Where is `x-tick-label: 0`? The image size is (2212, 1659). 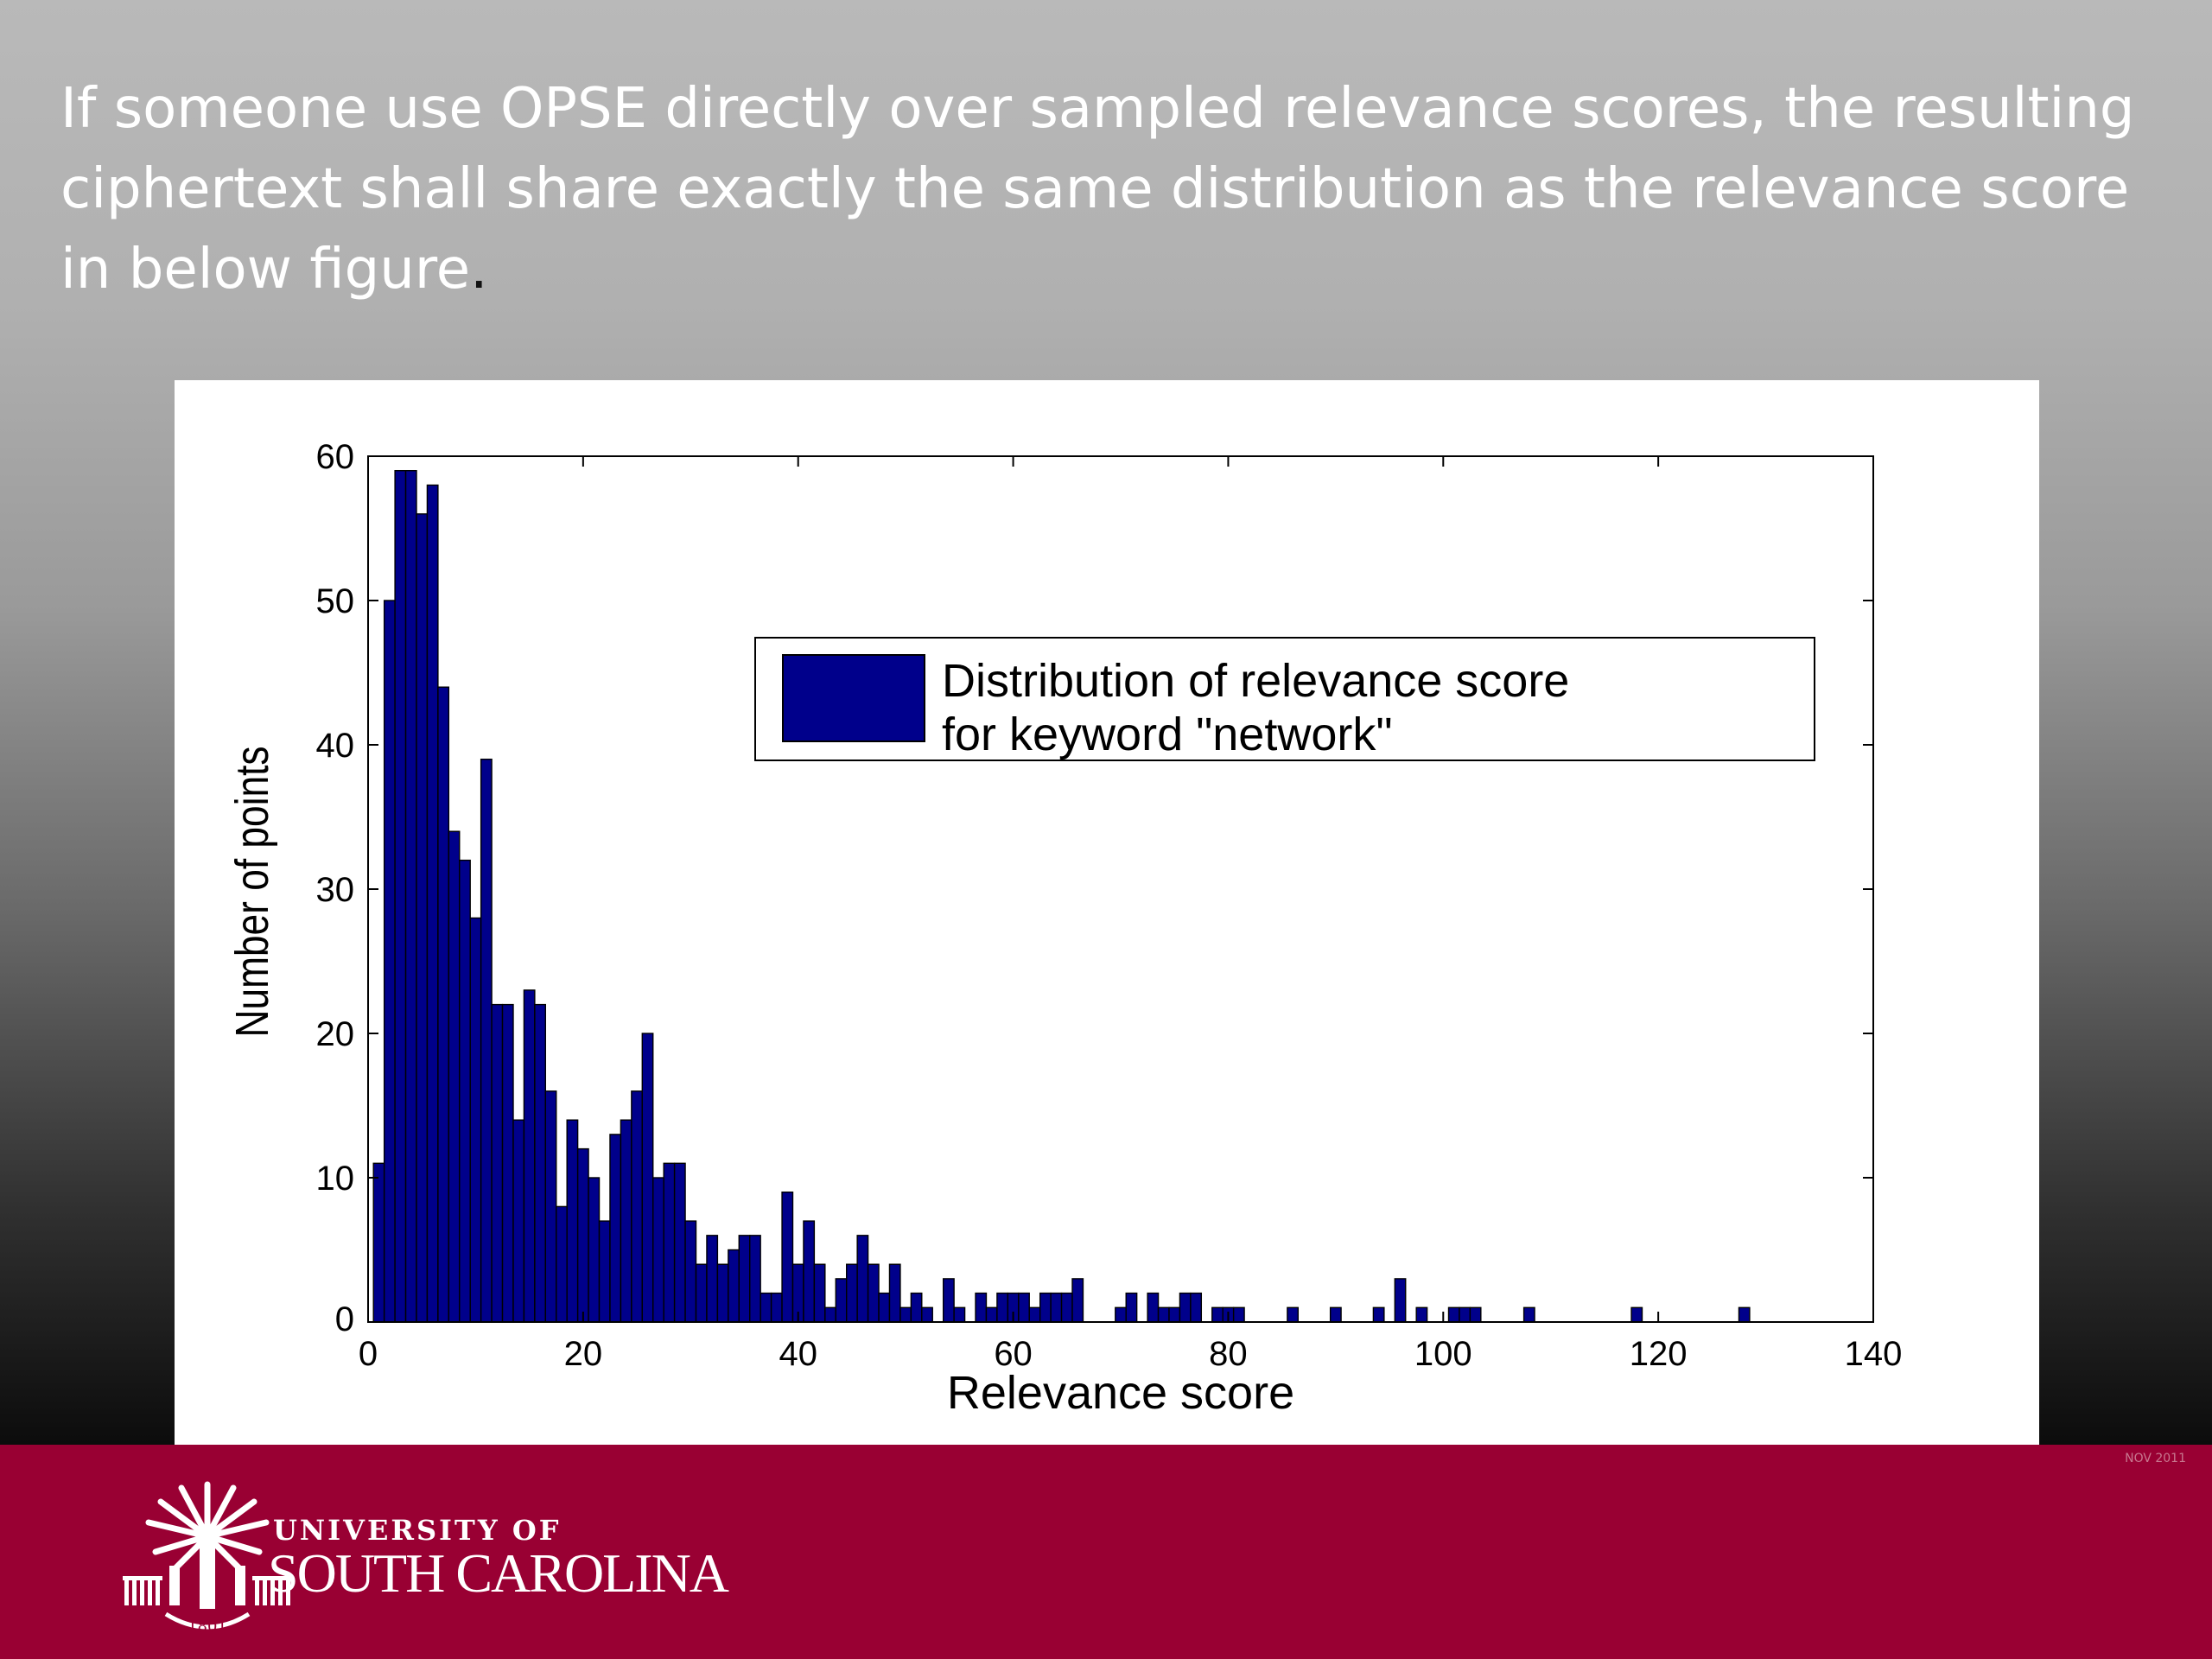 x-tick-label: 0 is located at coordinates (368, 1354).